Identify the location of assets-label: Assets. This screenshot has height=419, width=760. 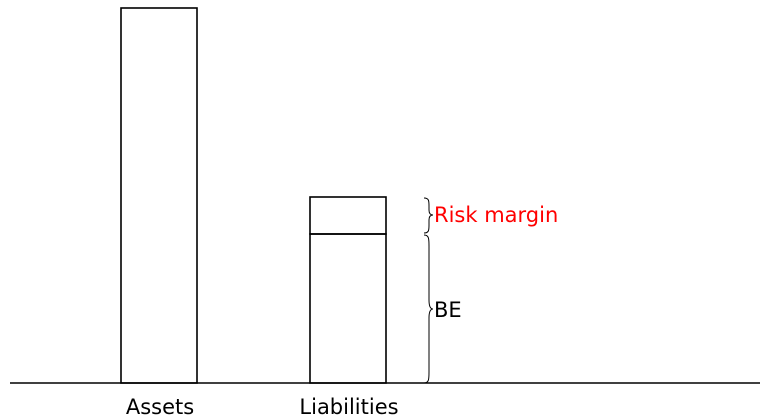
(160, 407).